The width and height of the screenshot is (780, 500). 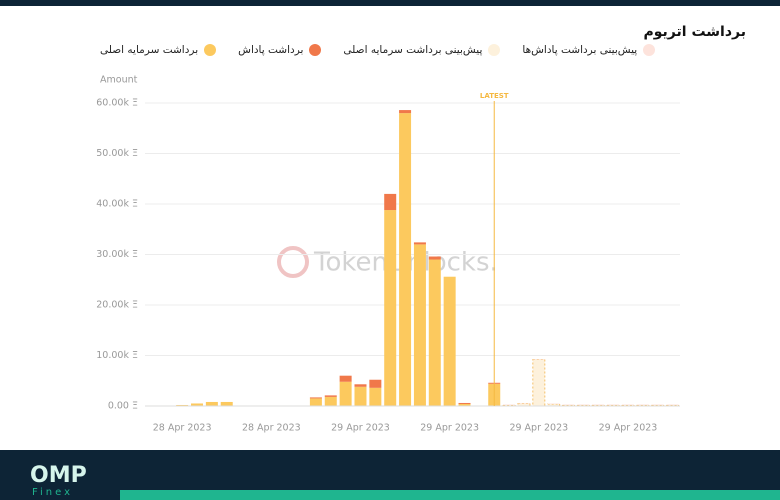 What do you see at coordinates (580, 50) in the screenshot?
I see `legend-label: پیش‌بینی برداشت پاداش‌ها` at bounding box center [580, 50].